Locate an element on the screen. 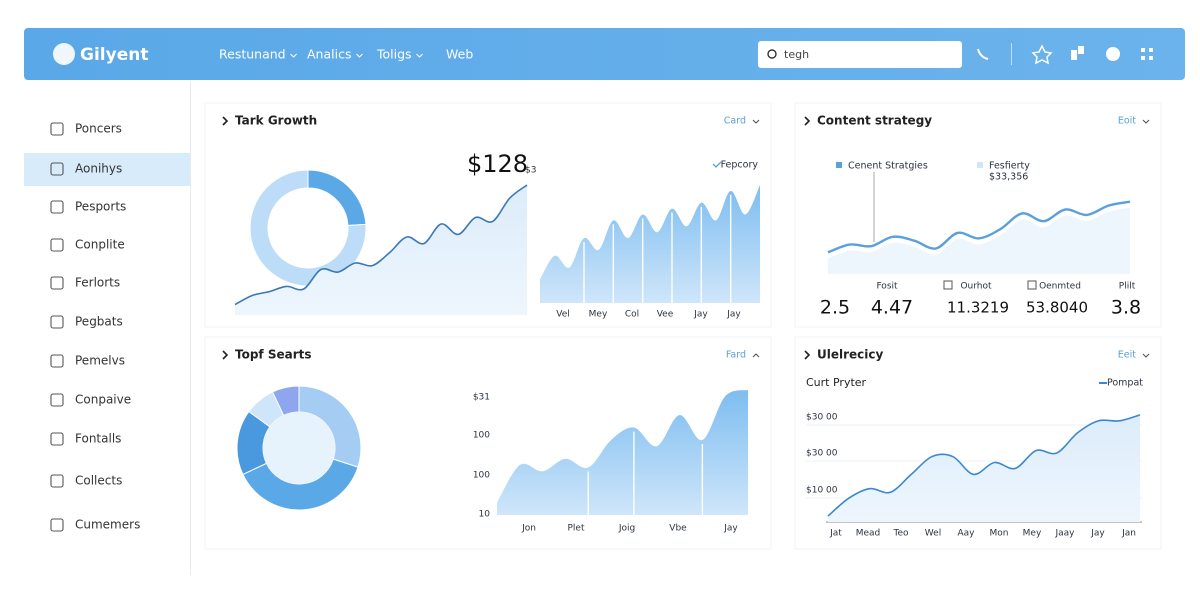 The height and width of the screenshot is (592, 1200). x-label: Joig is located at coordinates (626, 529).